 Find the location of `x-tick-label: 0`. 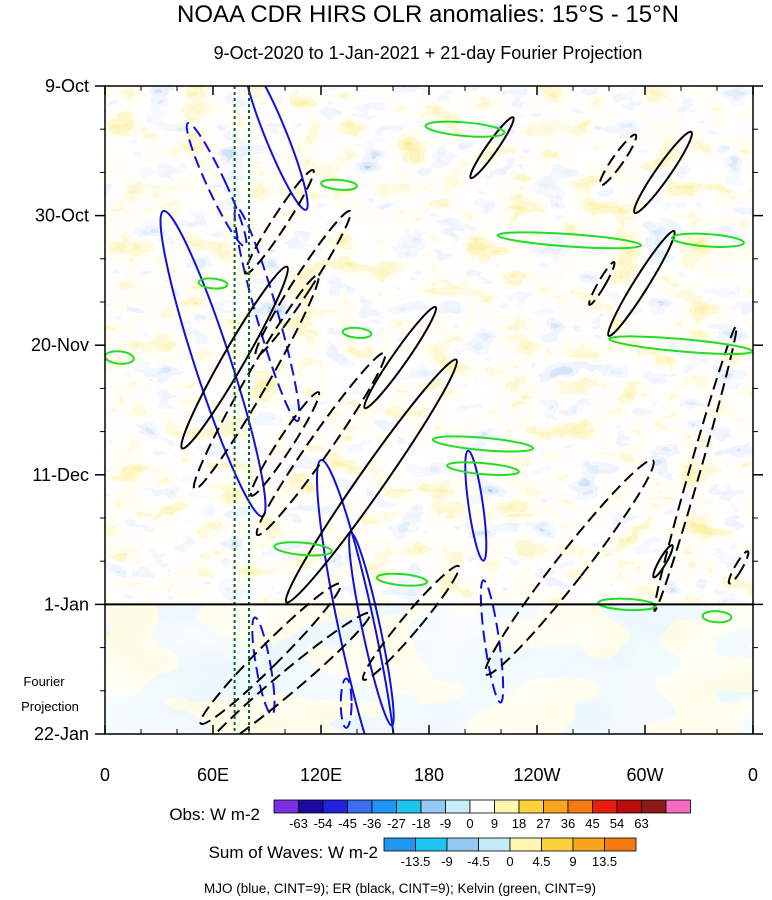

x-tick-label: 0 is located at coordinates (105, 775).